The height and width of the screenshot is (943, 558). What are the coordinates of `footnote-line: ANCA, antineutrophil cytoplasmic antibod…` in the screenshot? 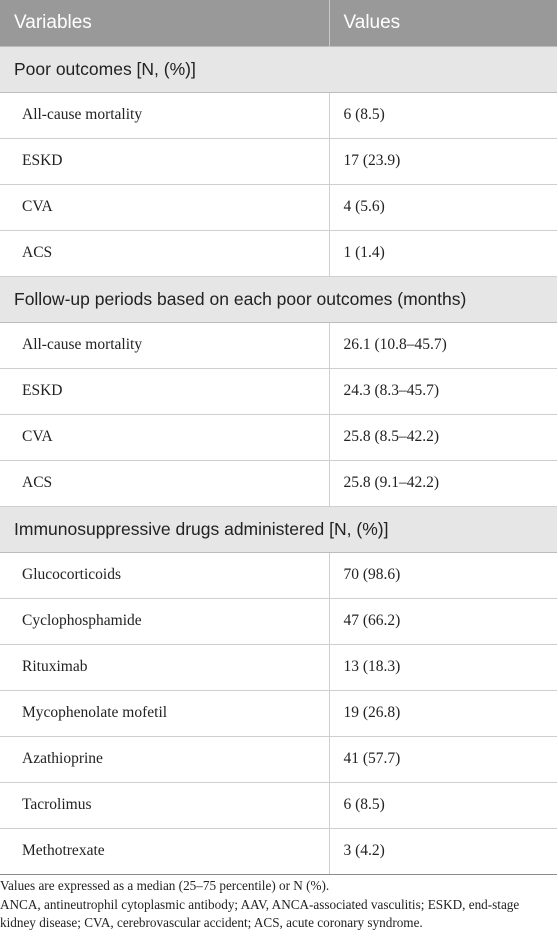 It's located at (260, 913).